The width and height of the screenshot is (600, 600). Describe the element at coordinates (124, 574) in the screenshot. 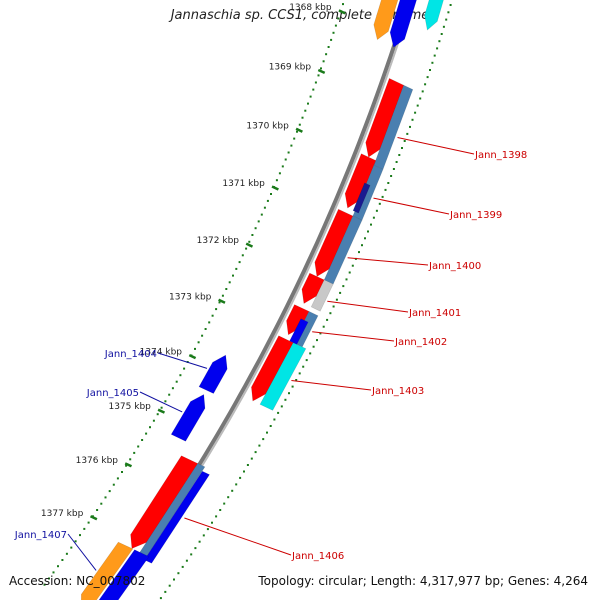

I see `gene-arrow-blue-bottom` at that location.